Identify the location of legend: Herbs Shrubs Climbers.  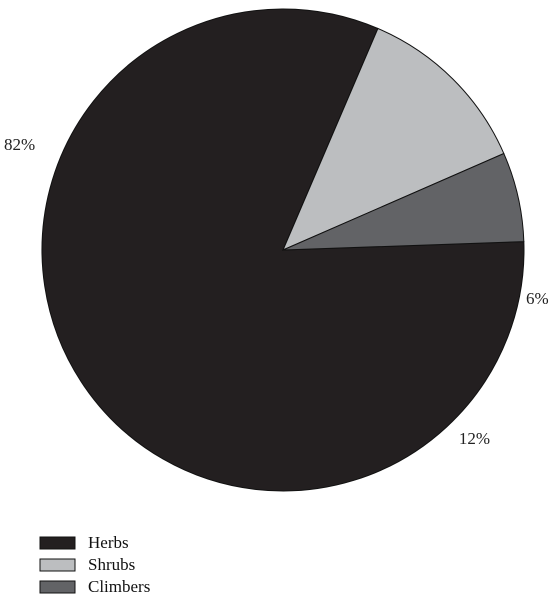
(94, 564).